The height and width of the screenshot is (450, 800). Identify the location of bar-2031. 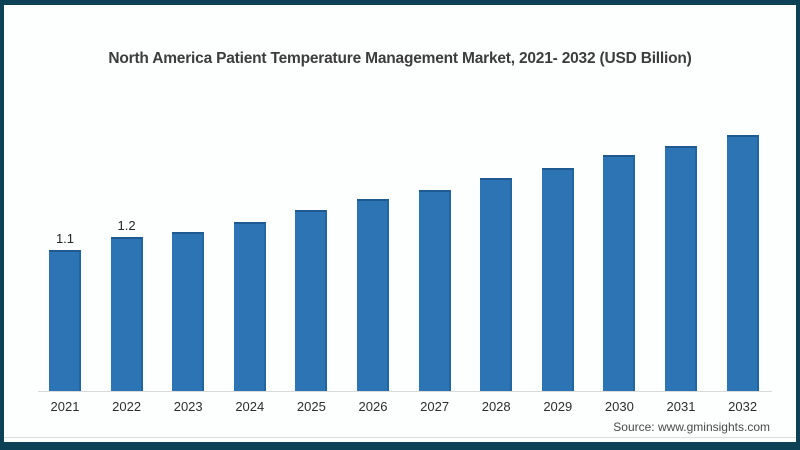
(681, 268).